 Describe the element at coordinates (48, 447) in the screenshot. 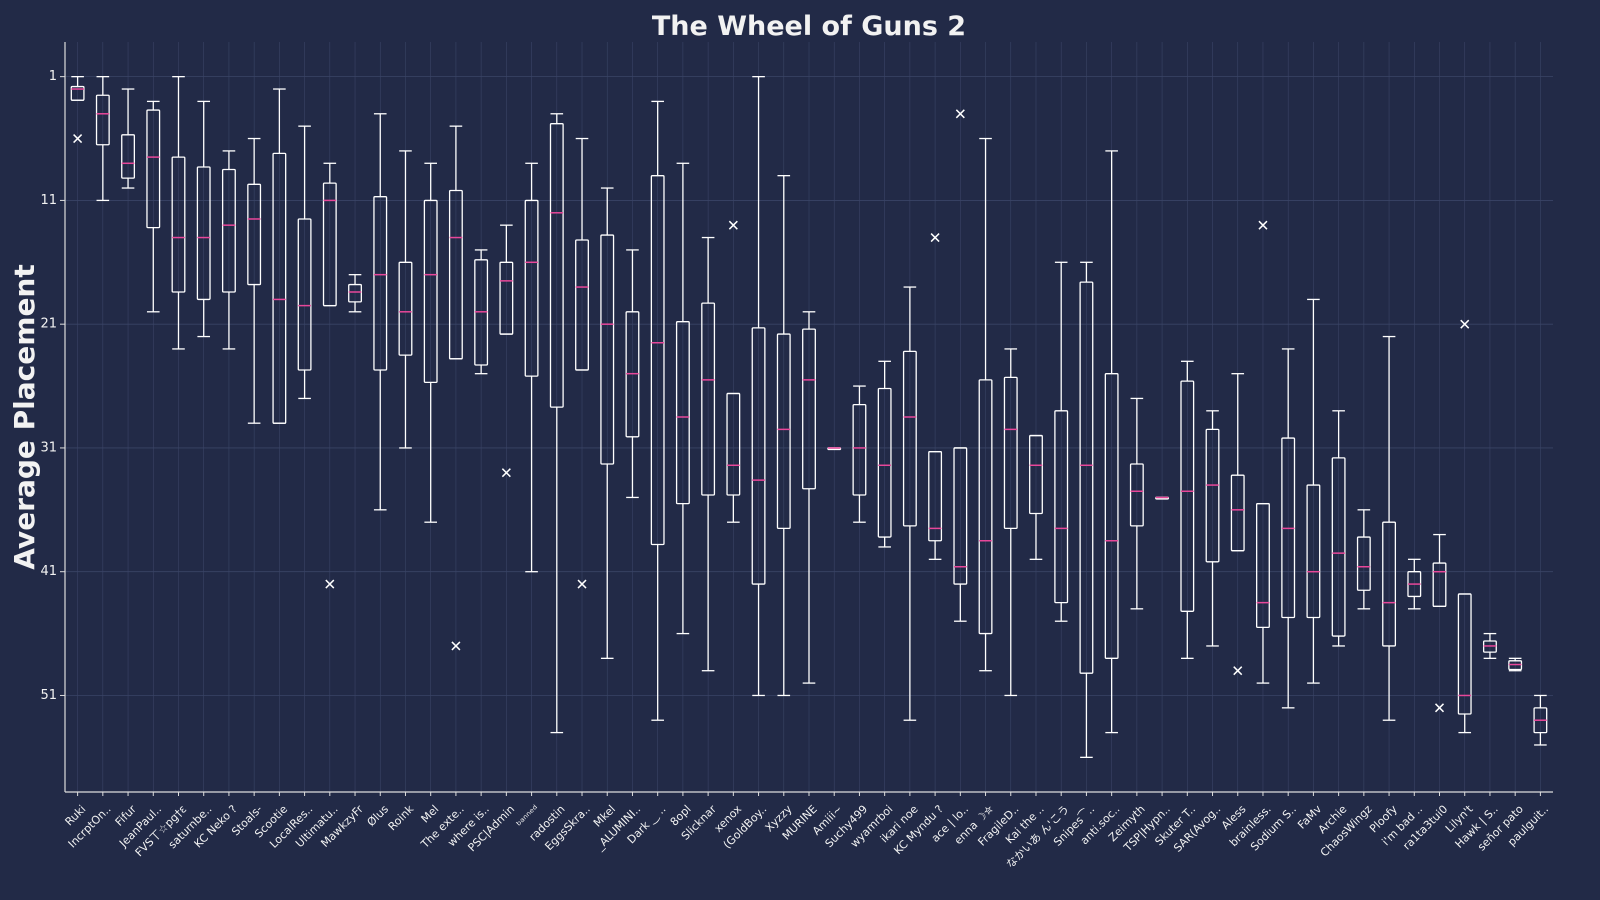

I see `y-tick-label: 31` at that location.